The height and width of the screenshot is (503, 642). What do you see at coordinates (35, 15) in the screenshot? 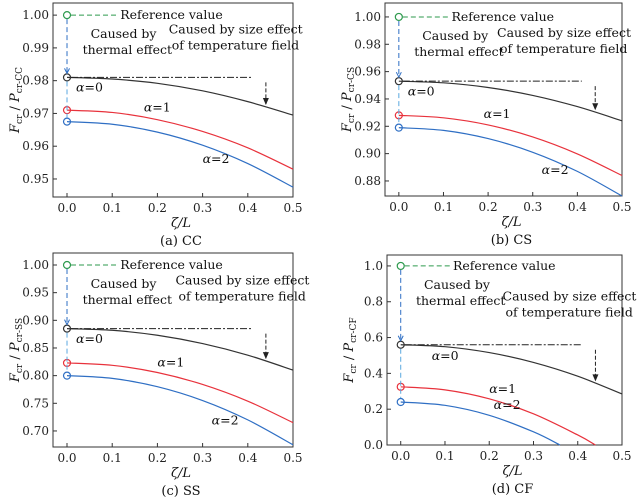
I see `y-tick-label: 1.00` at bounding box center [35, 15].